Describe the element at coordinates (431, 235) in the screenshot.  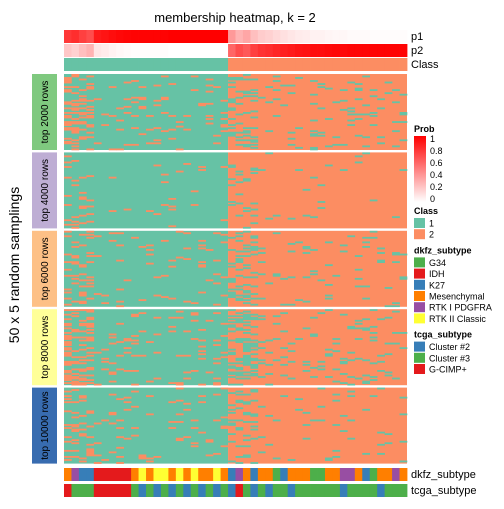
I see `legend-item-label: 2` at that location.